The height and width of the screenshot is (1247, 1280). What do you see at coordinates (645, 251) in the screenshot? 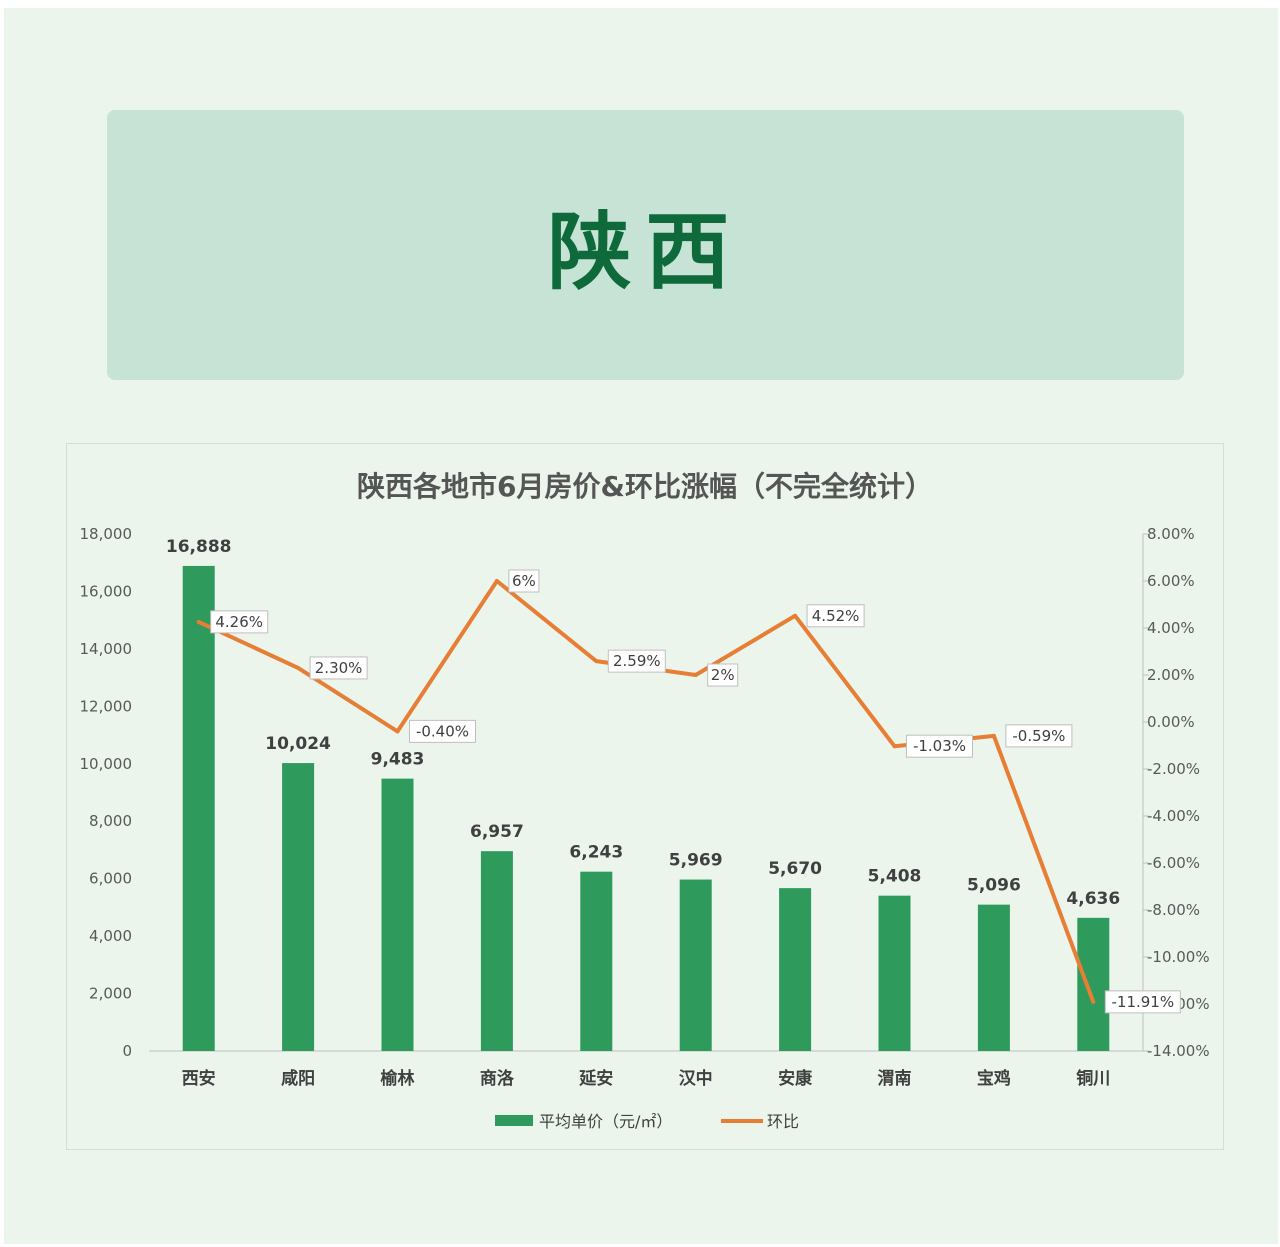
I see `banner-title: 陕西` at bounding box center [645, 251].